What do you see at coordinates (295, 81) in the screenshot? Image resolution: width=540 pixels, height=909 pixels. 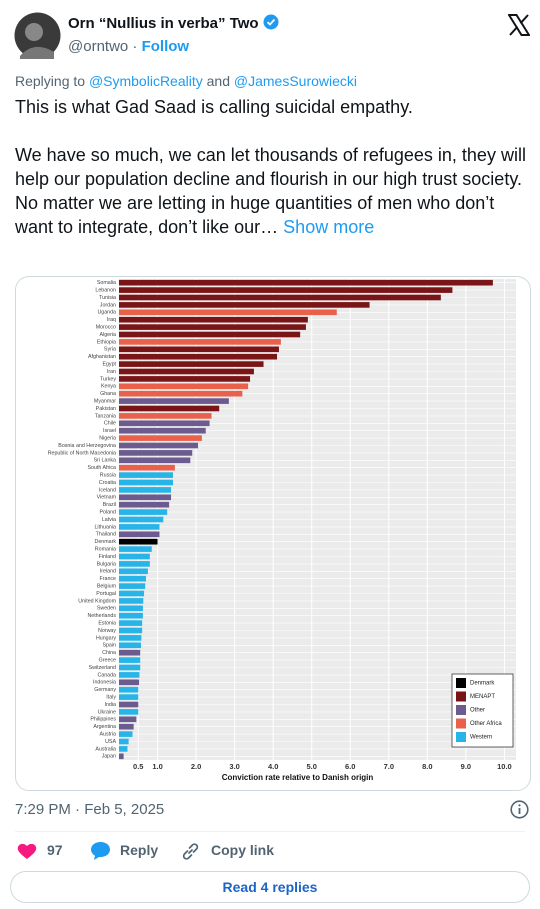 I see `mention: @JamesSurowiecki` at bounding box center [295, 81].